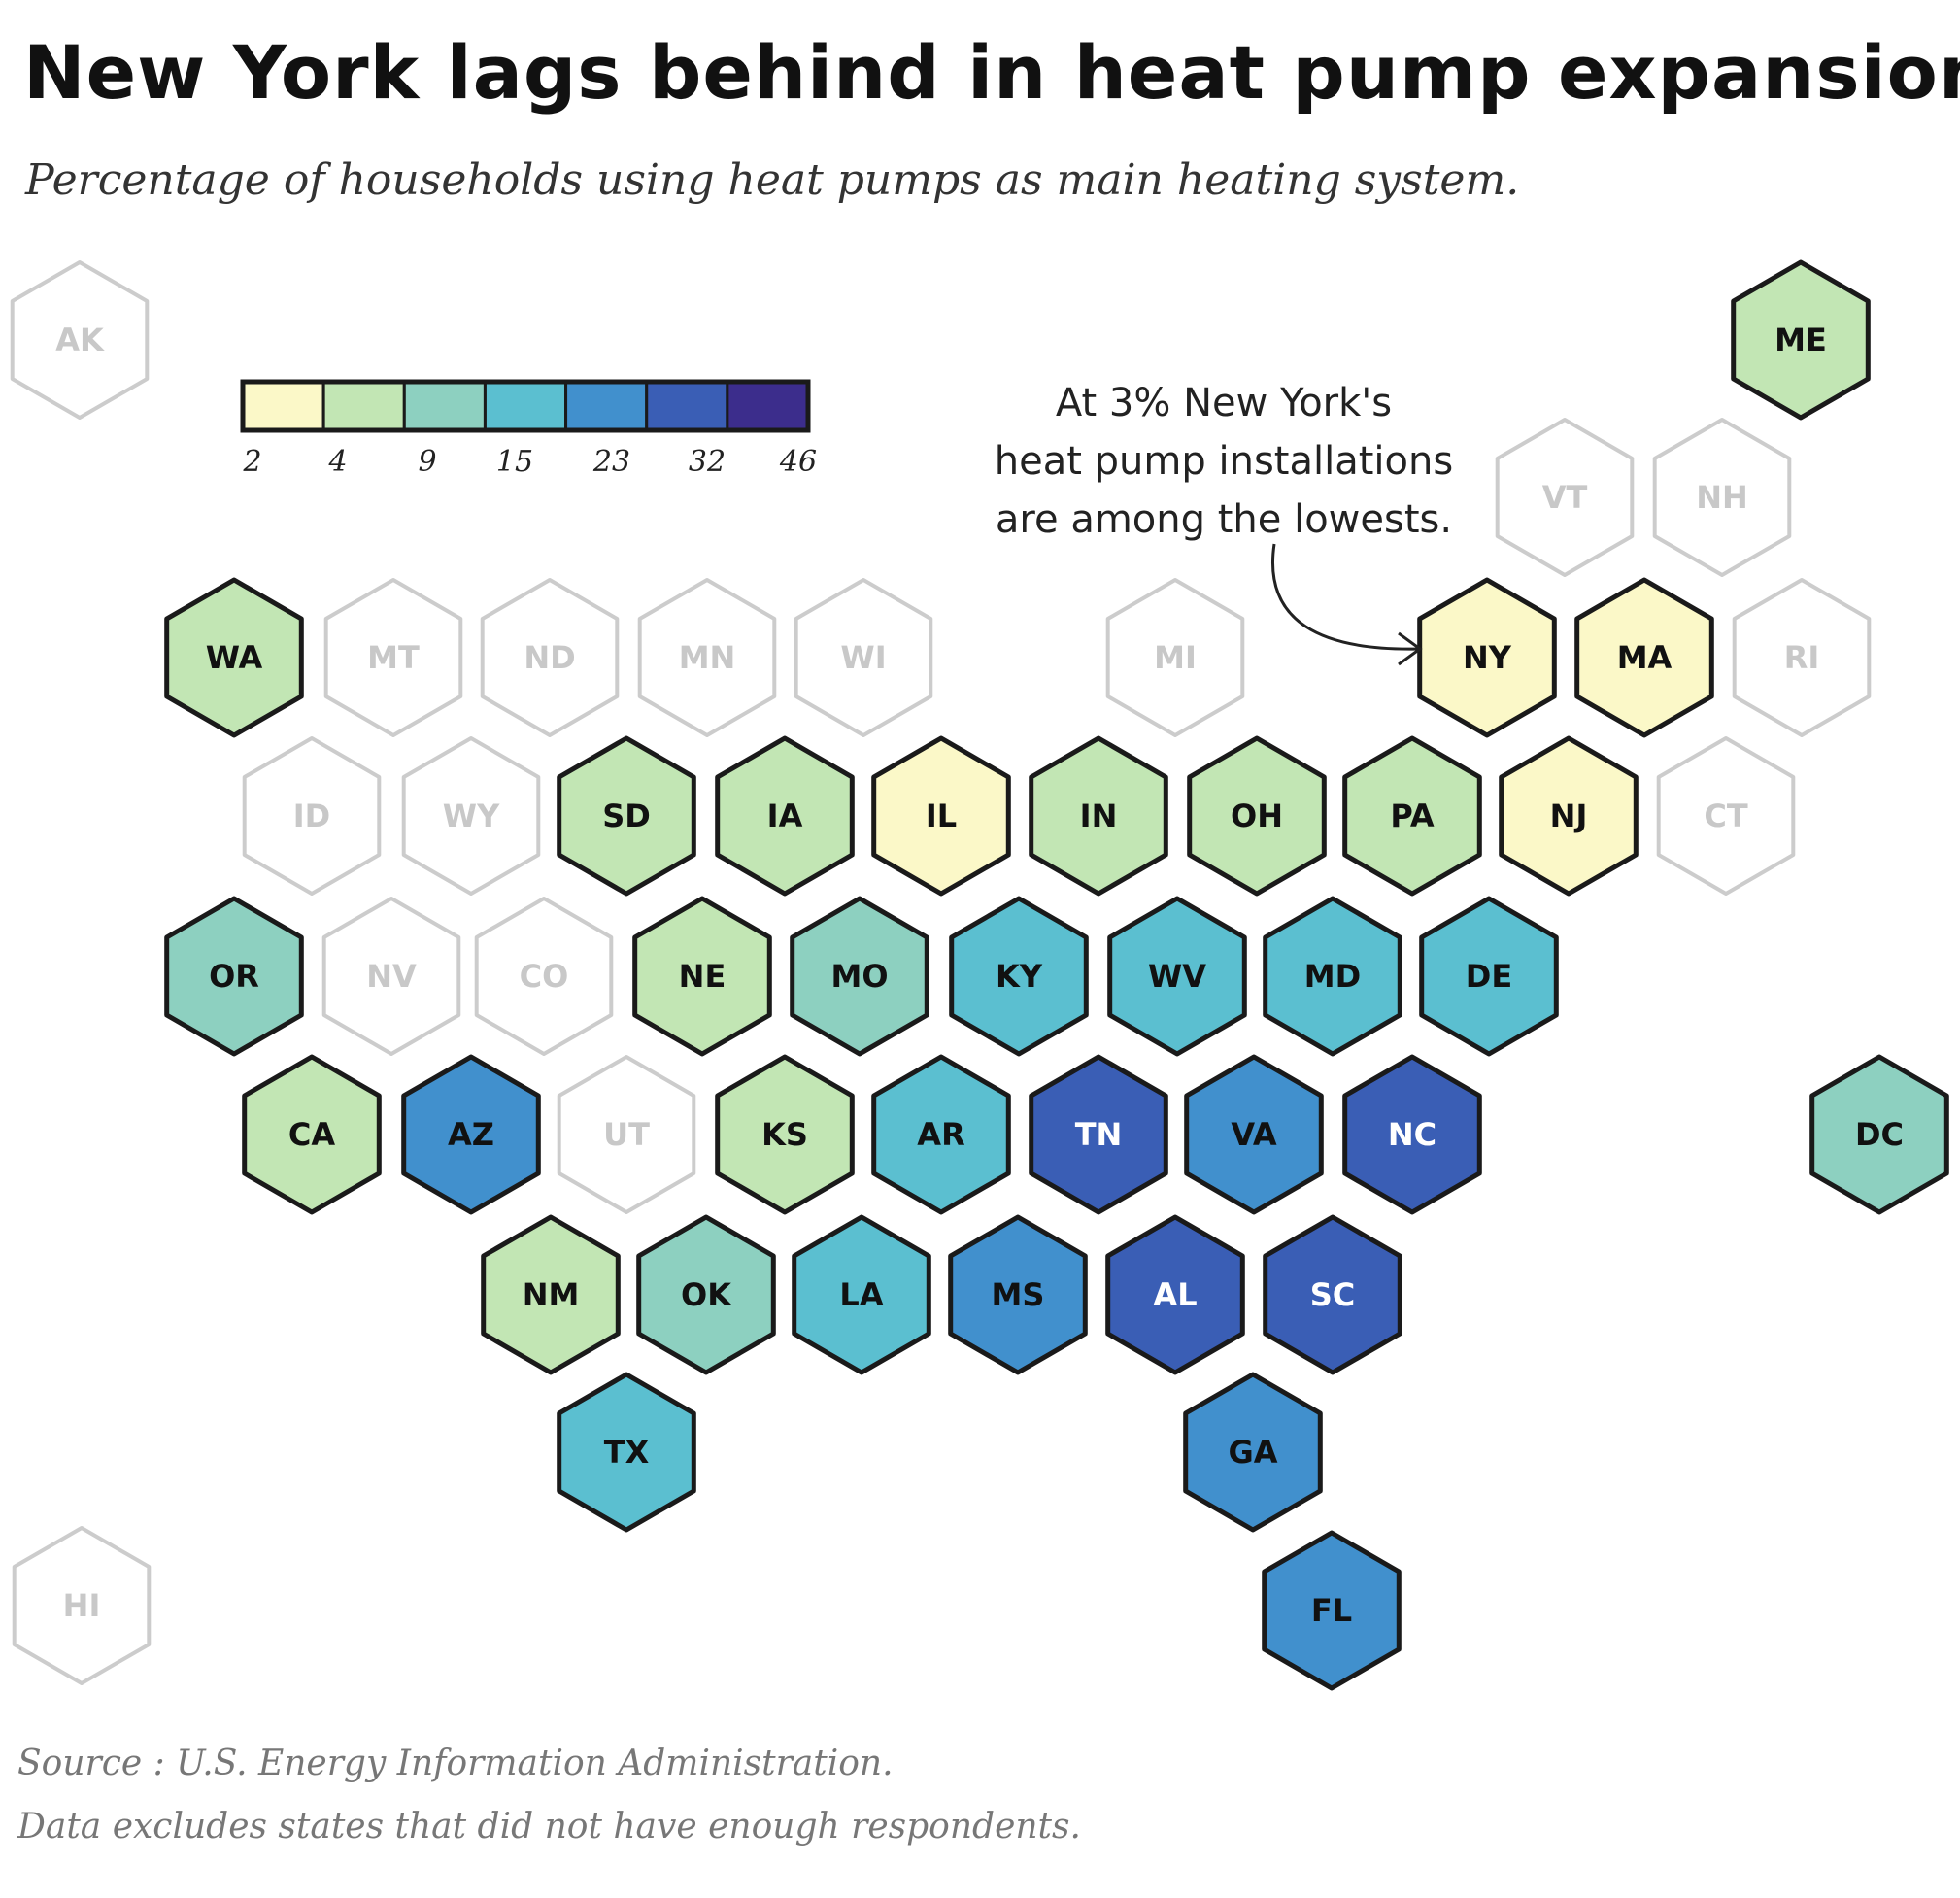  I want to click on state-hex-va: VA, so click(1254, 1135).